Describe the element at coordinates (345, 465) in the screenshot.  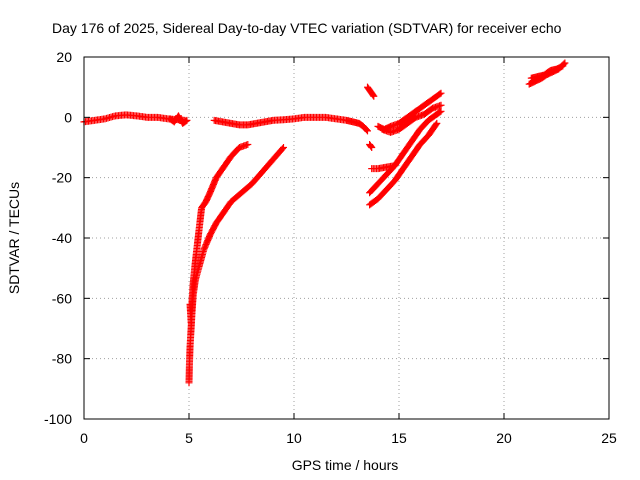
I see `x-axis-label: GPS time / hours` at that location.